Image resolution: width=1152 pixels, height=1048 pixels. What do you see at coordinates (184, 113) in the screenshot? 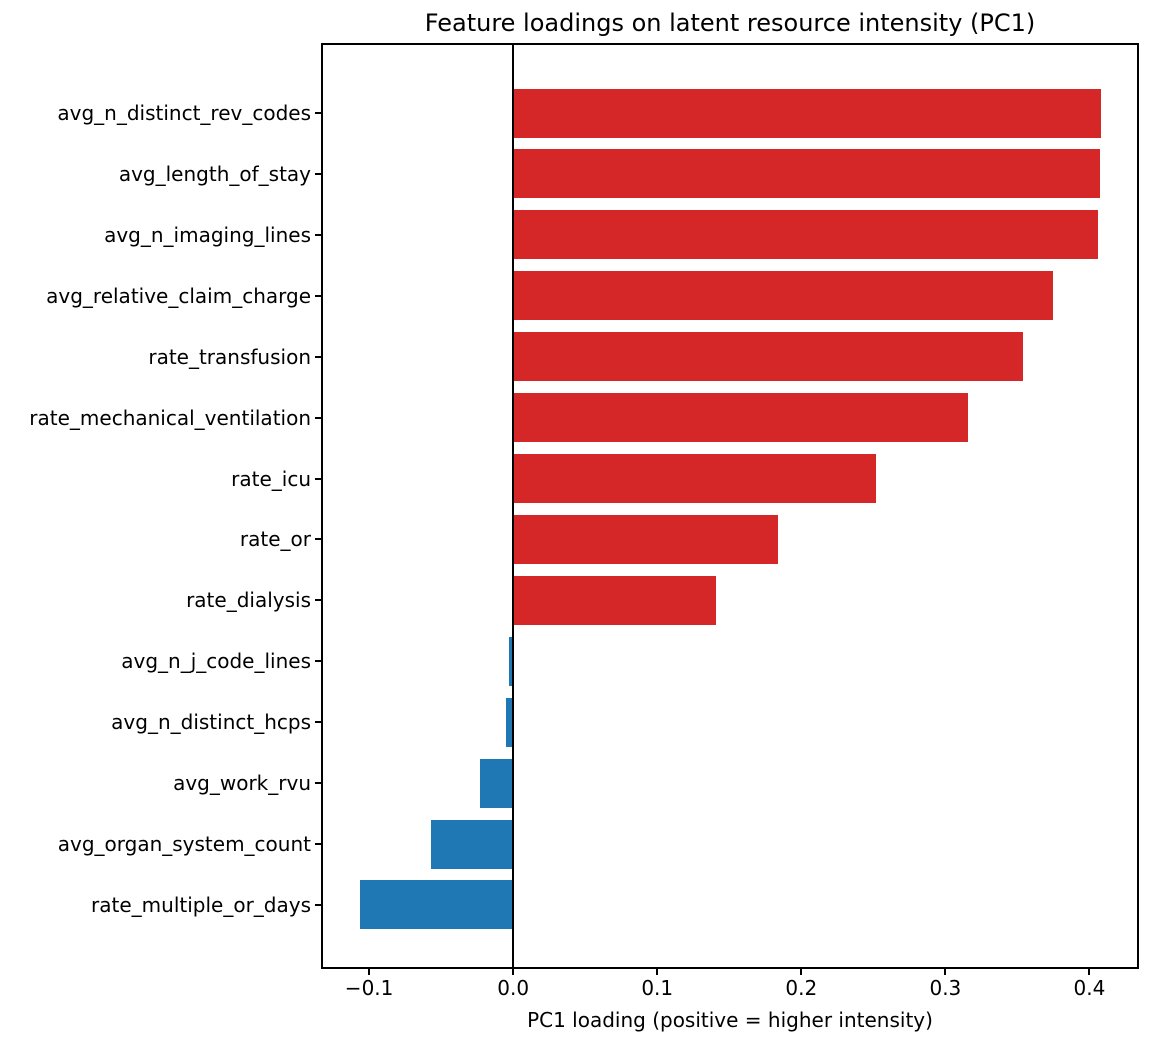
I see `y-tick-label: avg_n_distinct_rev_codes` at bounding box center [184, 113].